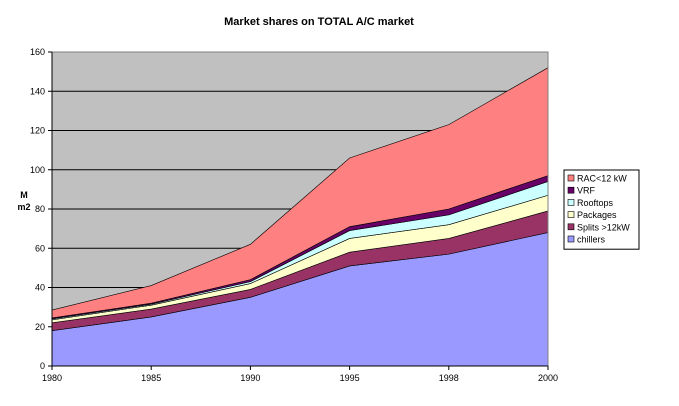  Describe the element at coordinates (42, 366) in the screenshot. I see `y-tick-label: 0` at that location.